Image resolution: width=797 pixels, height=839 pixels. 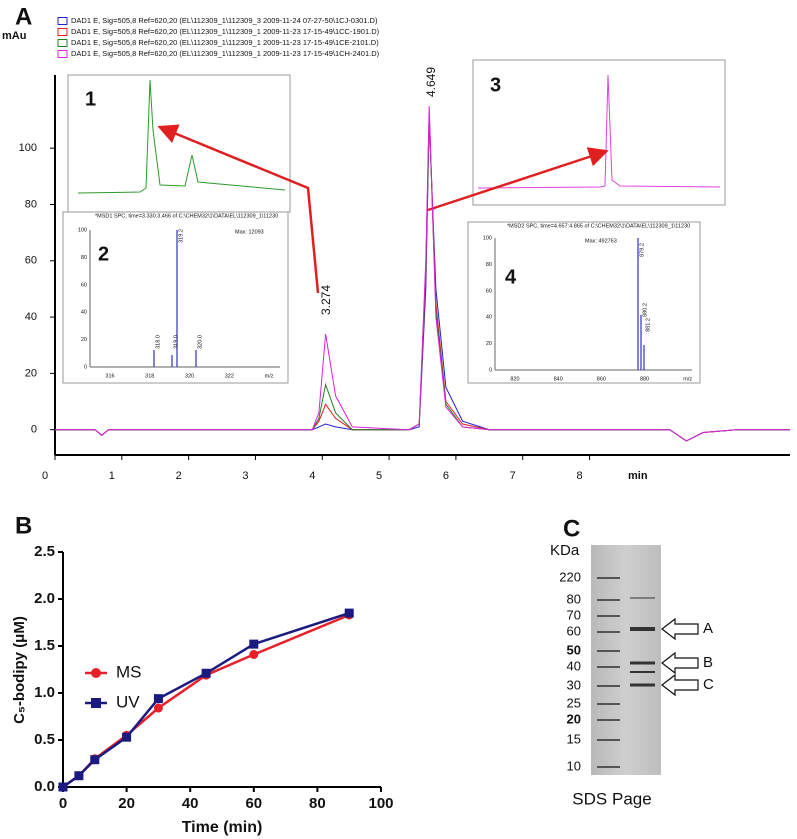 I want to click on band-label: B, so click(x=708, y=662).